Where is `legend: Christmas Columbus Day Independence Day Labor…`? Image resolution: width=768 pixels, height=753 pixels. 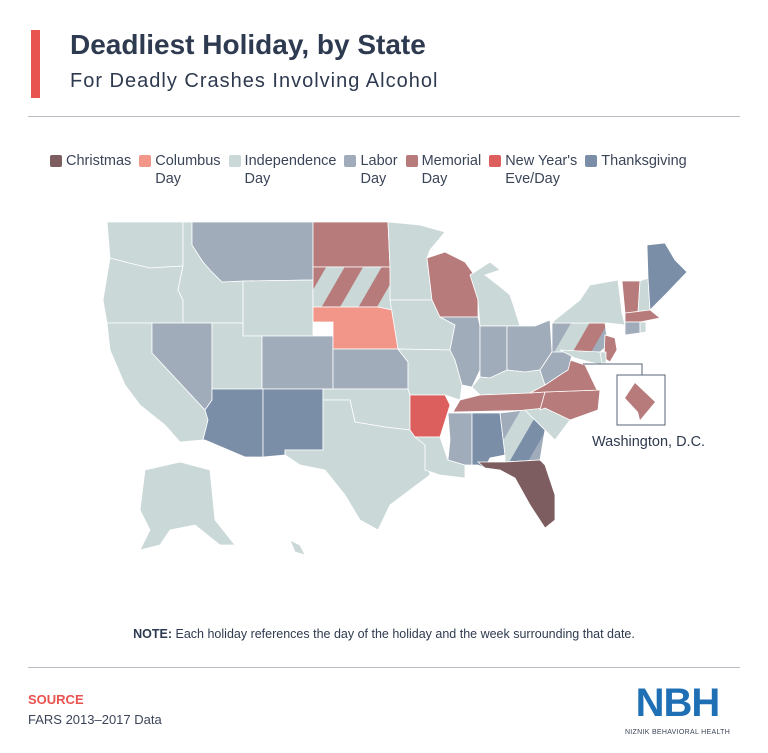 legend: Christmas Columbus Day Independence Day Labor… is located at coordinates (372, 170).